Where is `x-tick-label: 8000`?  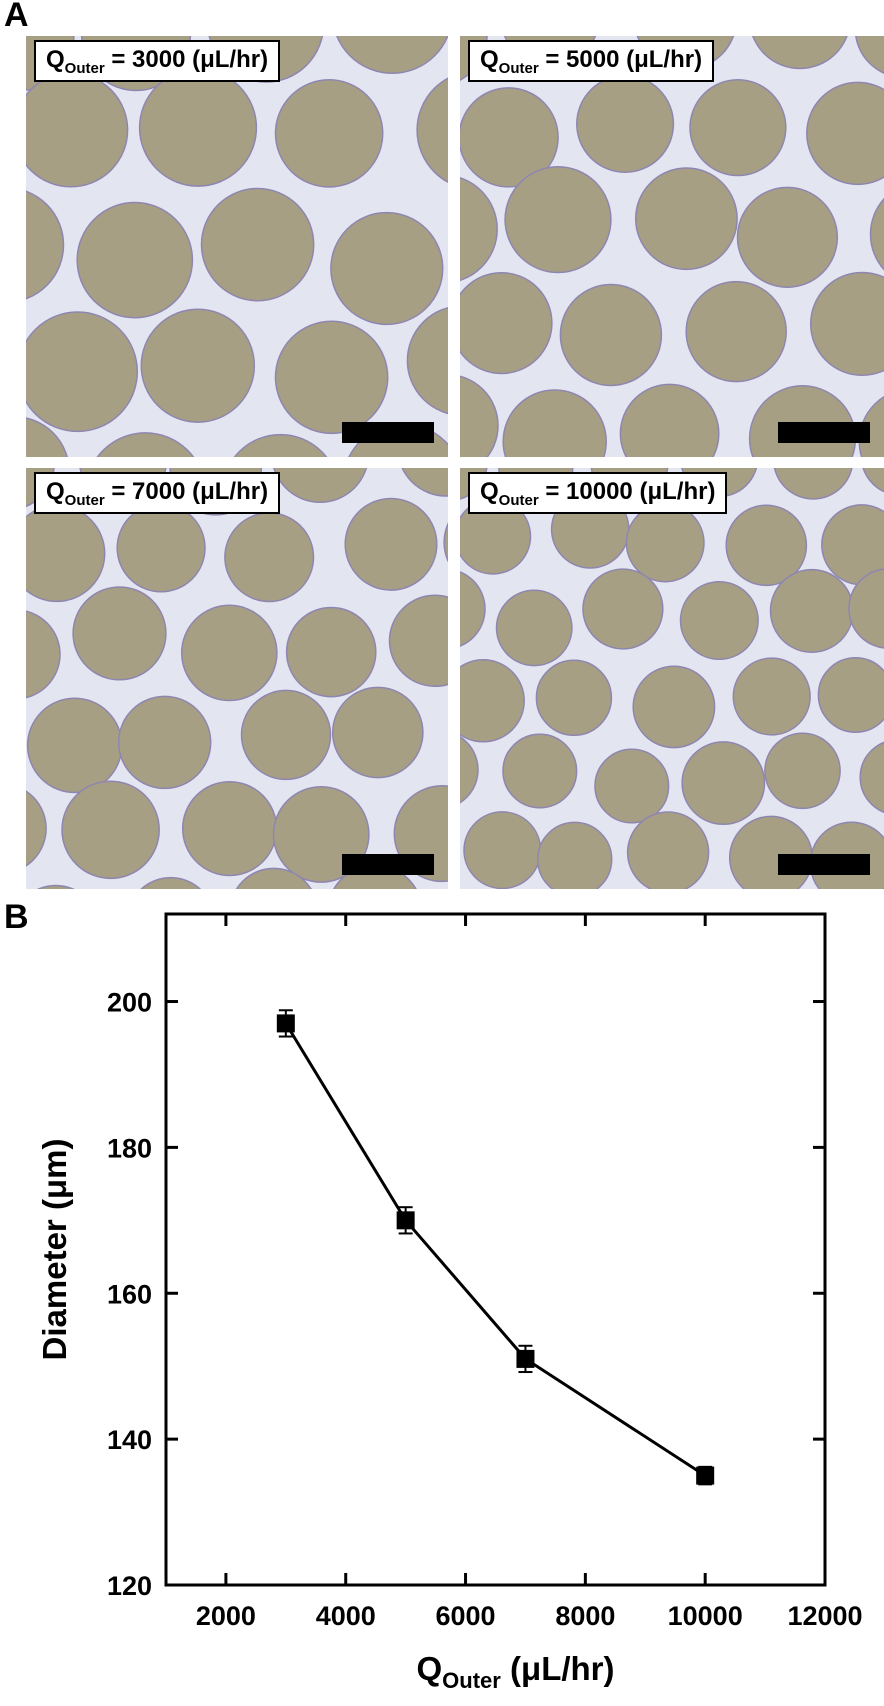
x-tick-label: 8000 is located at coordinates (585, 1616).